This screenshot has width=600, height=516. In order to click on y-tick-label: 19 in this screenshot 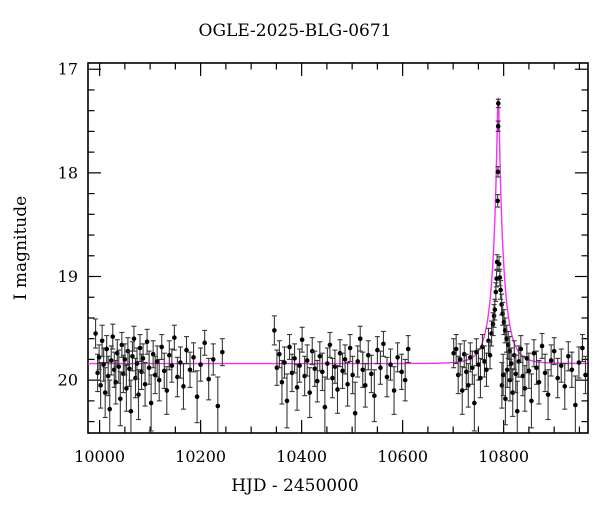, I will do `click(68, 276)`.